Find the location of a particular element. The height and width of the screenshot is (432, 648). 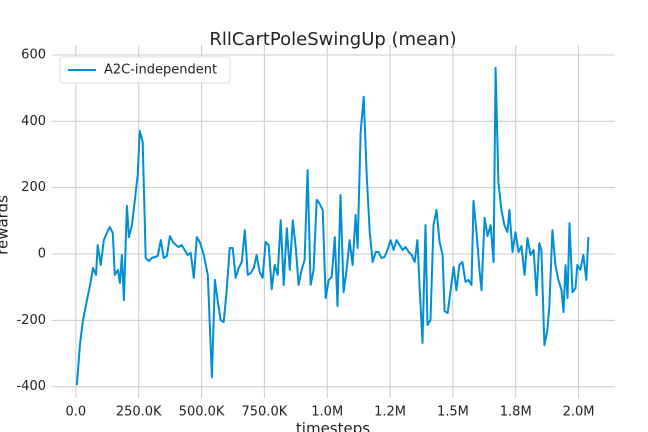

y-tick-label: 600 is located at coordinates (33, 54).